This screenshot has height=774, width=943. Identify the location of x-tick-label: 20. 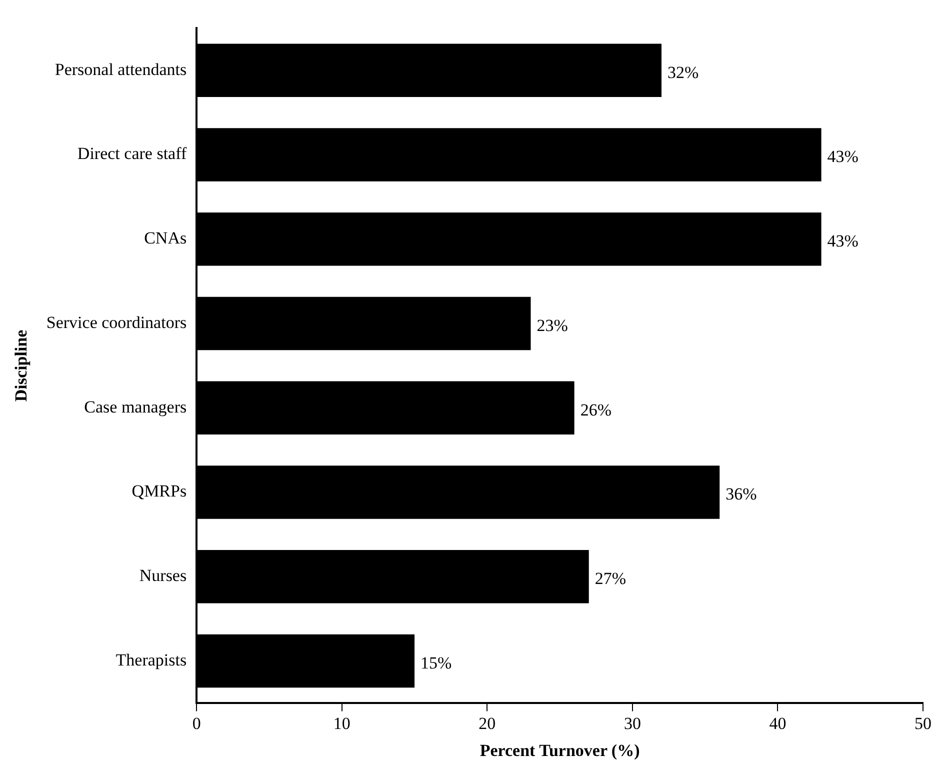
(487, 723).